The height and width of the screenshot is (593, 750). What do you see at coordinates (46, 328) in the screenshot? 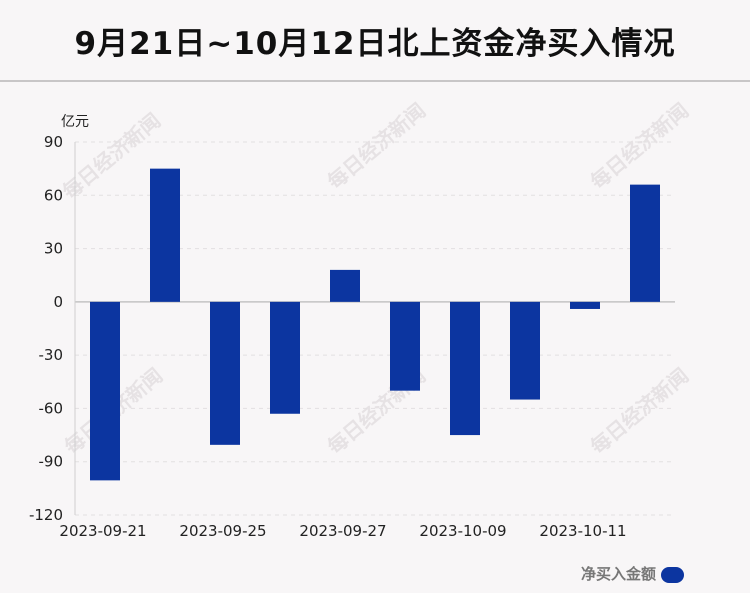
I see `y-axis-ticks: 90 60 30 0 -30 -60 -90 -120` at bounding box center [46, 328].